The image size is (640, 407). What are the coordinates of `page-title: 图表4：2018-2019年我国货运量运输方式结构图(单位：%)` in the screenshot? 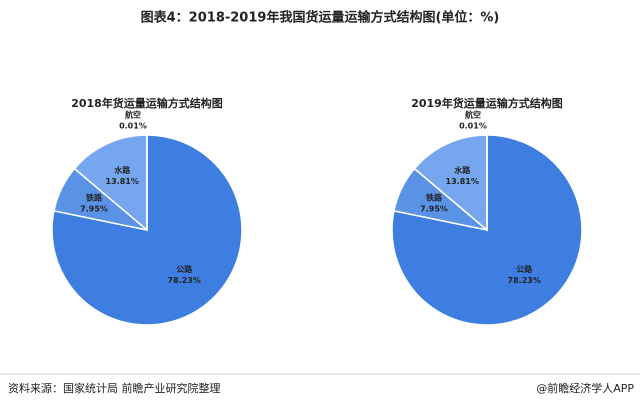 It's located at (320, 18).